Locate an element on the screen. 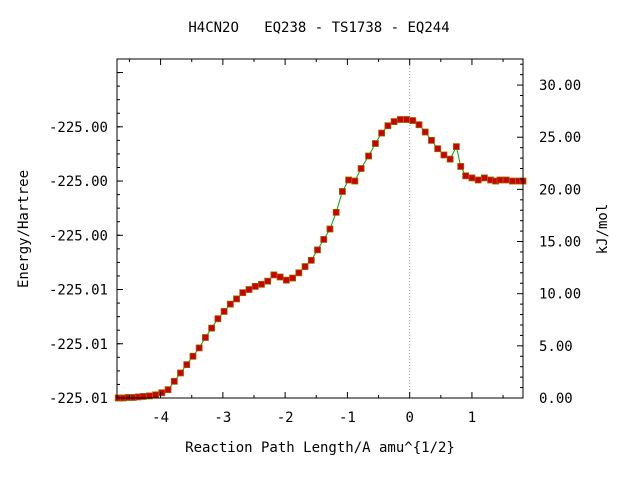  y-right-tick-label: 10.00 is located at coordinates (560, 295).